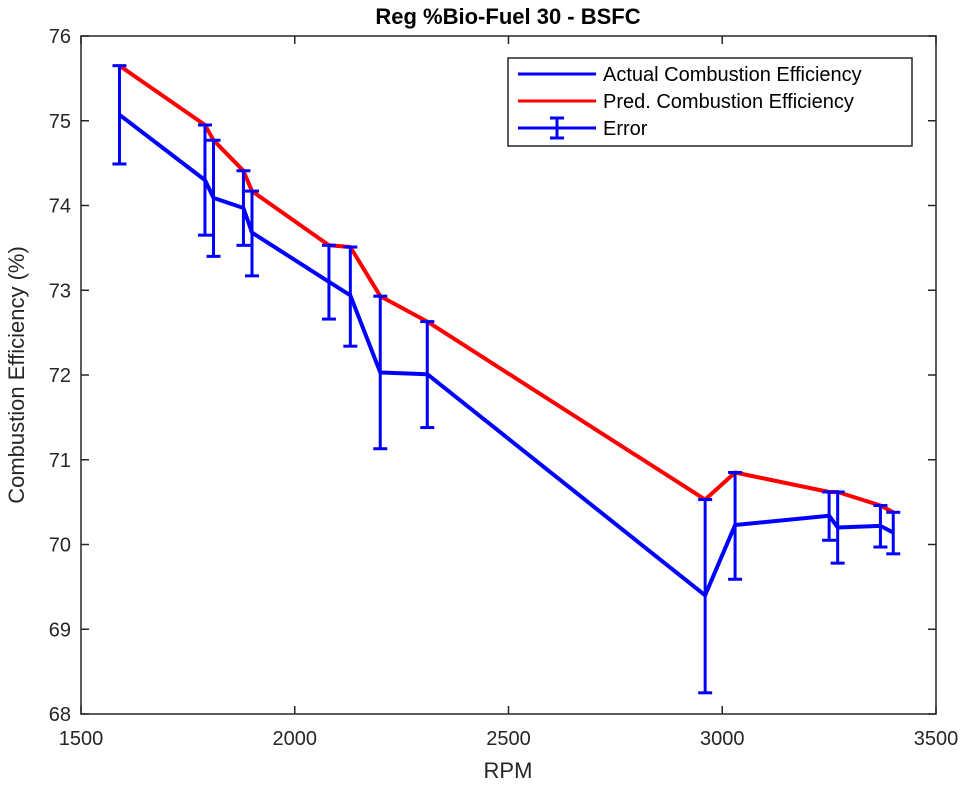 Image resolution: width=968 pixels, height=787 pixels. I want to click on y-tick-label: 71, so click(60, 461).